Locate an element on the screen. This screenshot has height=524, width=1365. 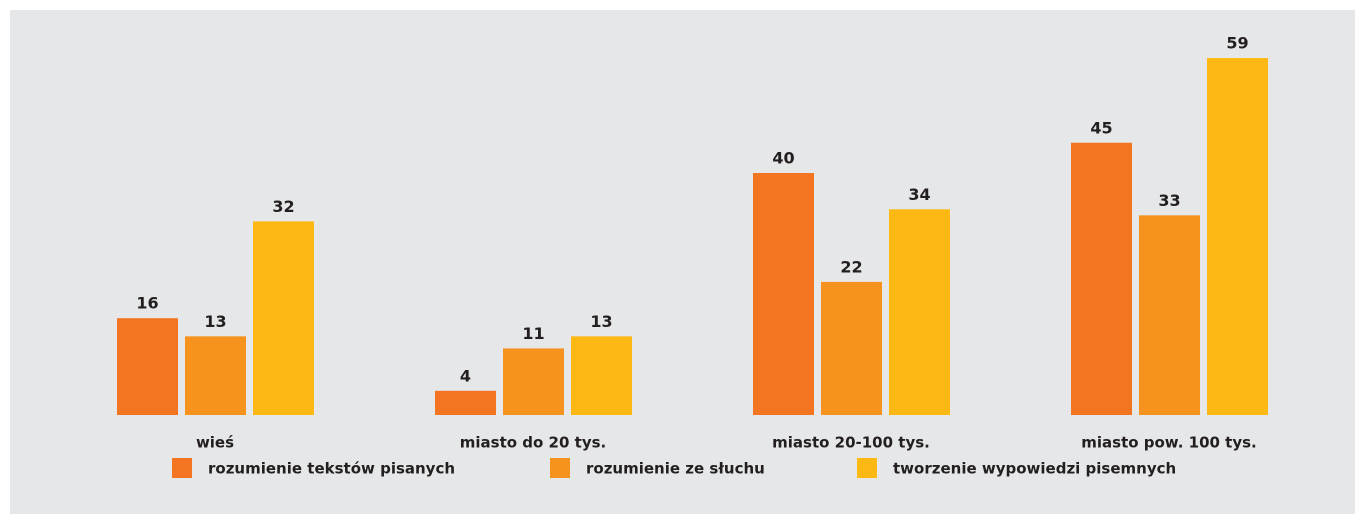
data-label: 11 is located at coordinates (533, 333).